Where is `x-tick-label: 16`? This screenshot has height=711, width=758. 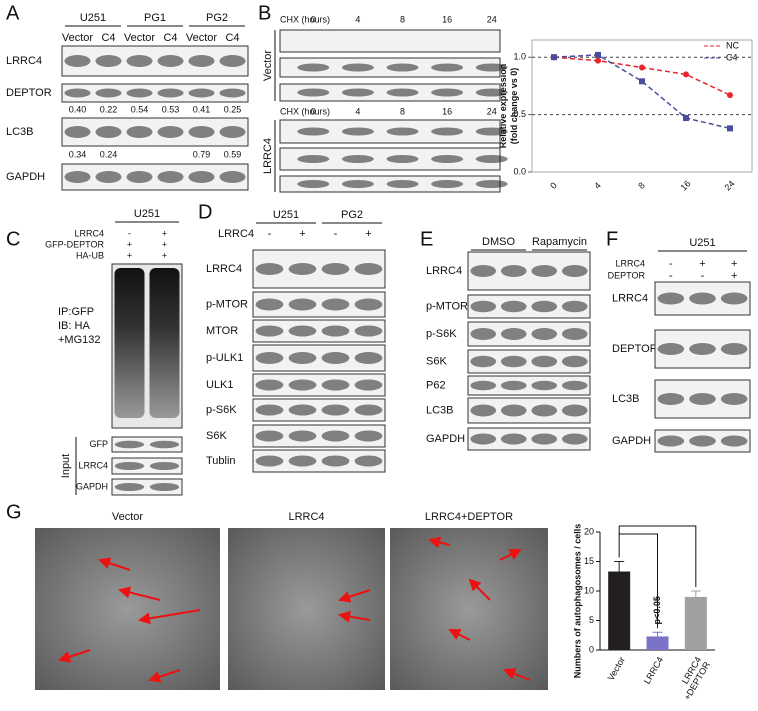
x-tick-label: 16 is located at coordinates (685, 185).